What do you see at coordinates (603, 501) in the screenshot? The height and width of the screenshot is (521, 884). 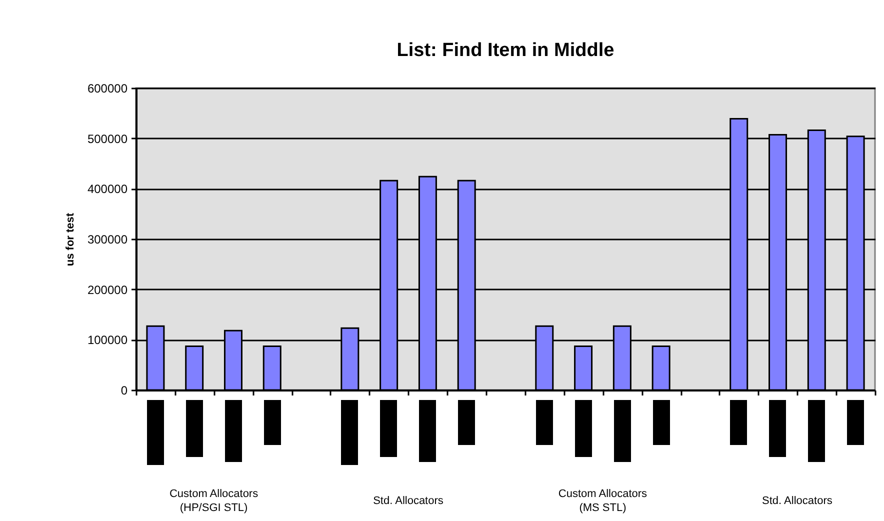 I see `text: Custom Allocators (MS STL)` at bounding box center [603, 501].